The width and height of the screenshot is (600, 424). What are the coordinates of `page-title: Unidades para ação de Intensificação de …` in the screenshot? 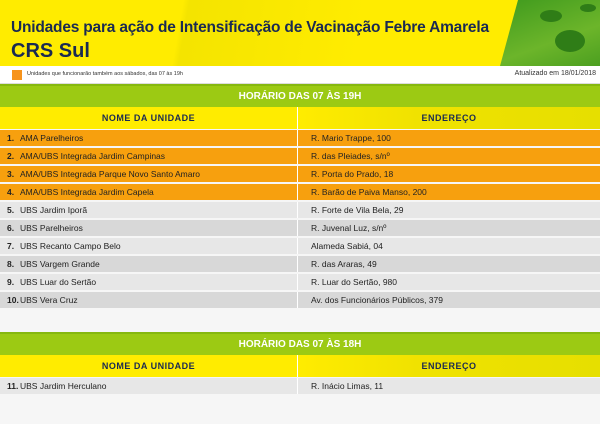 It's located at (250, 27).